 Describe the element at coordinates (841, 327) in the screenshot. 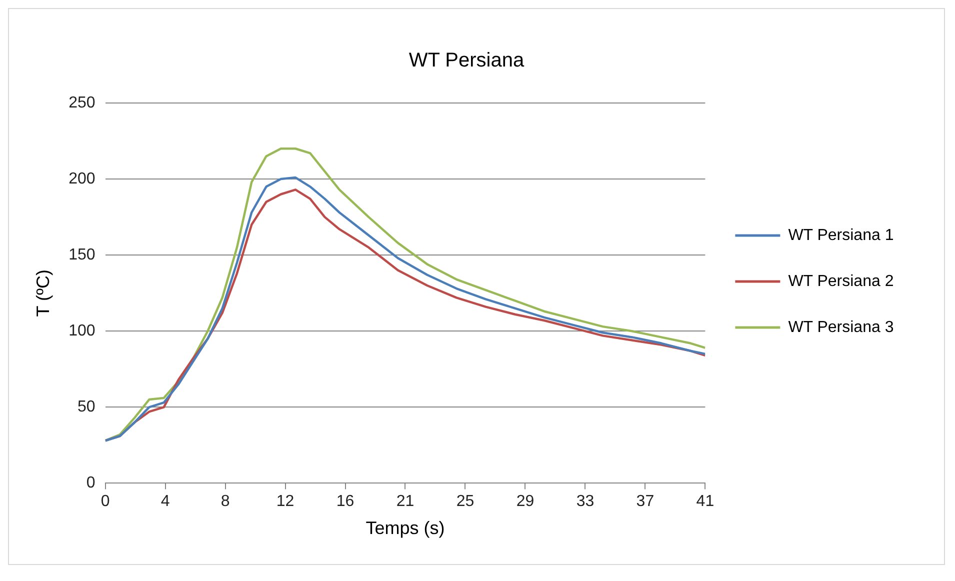

I see `legend-label: WT Persiana 3` at that location.